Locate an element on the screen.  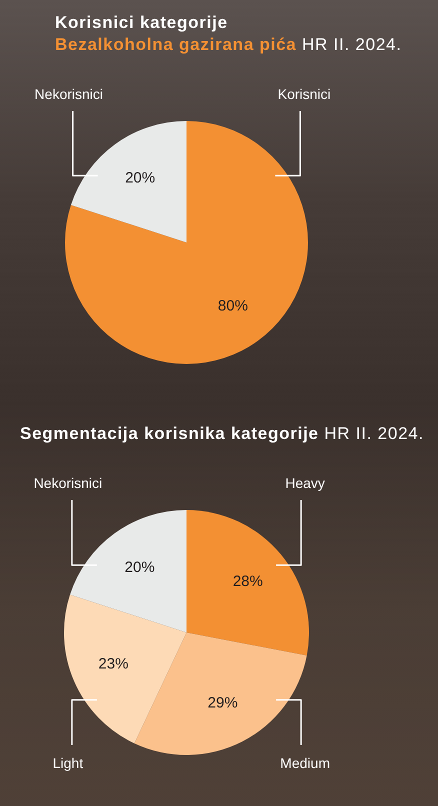
chart-subtitle: Bezalkoholna gazirana pića HR II. 2024. is located at coordinates (228, 44).